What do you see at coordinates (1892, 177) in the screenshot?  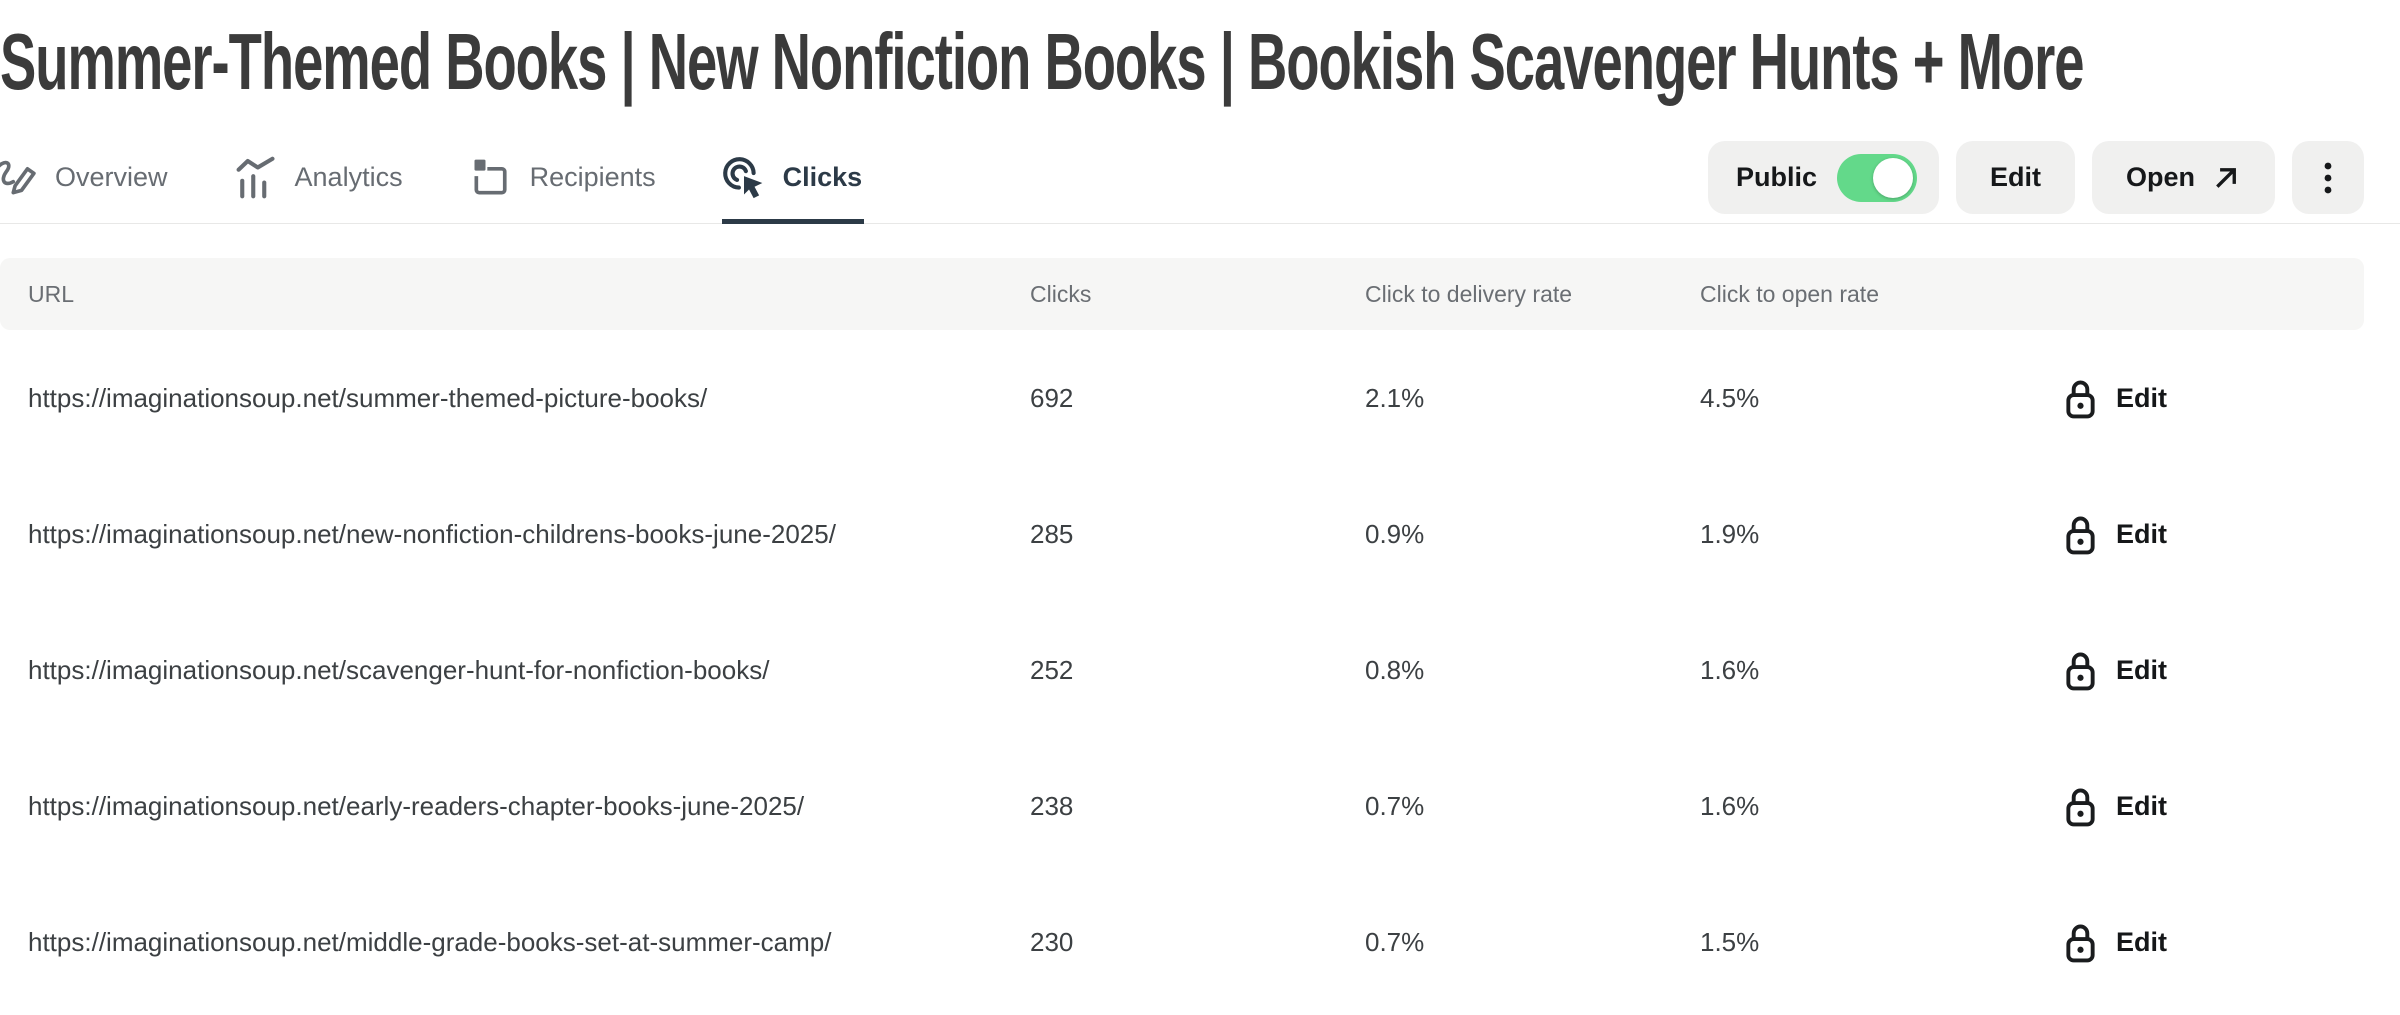 I see `toggle-knob` at bounding box center [1892, 177].